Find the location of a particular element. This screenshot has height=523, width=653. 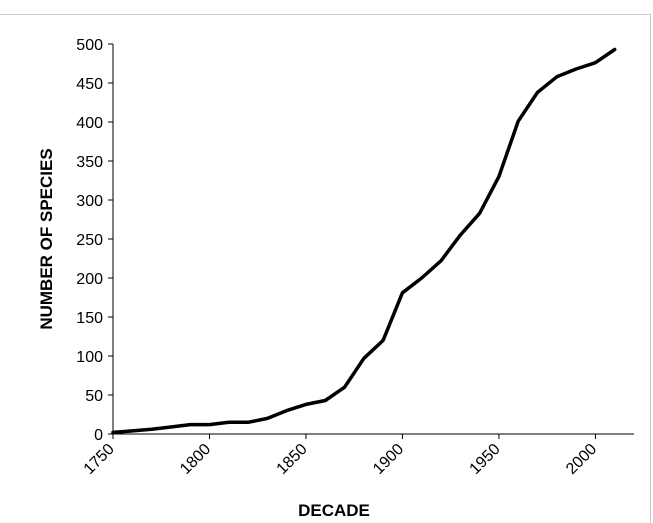

y-tick-label: 350 is located at coordinates (89, 162).